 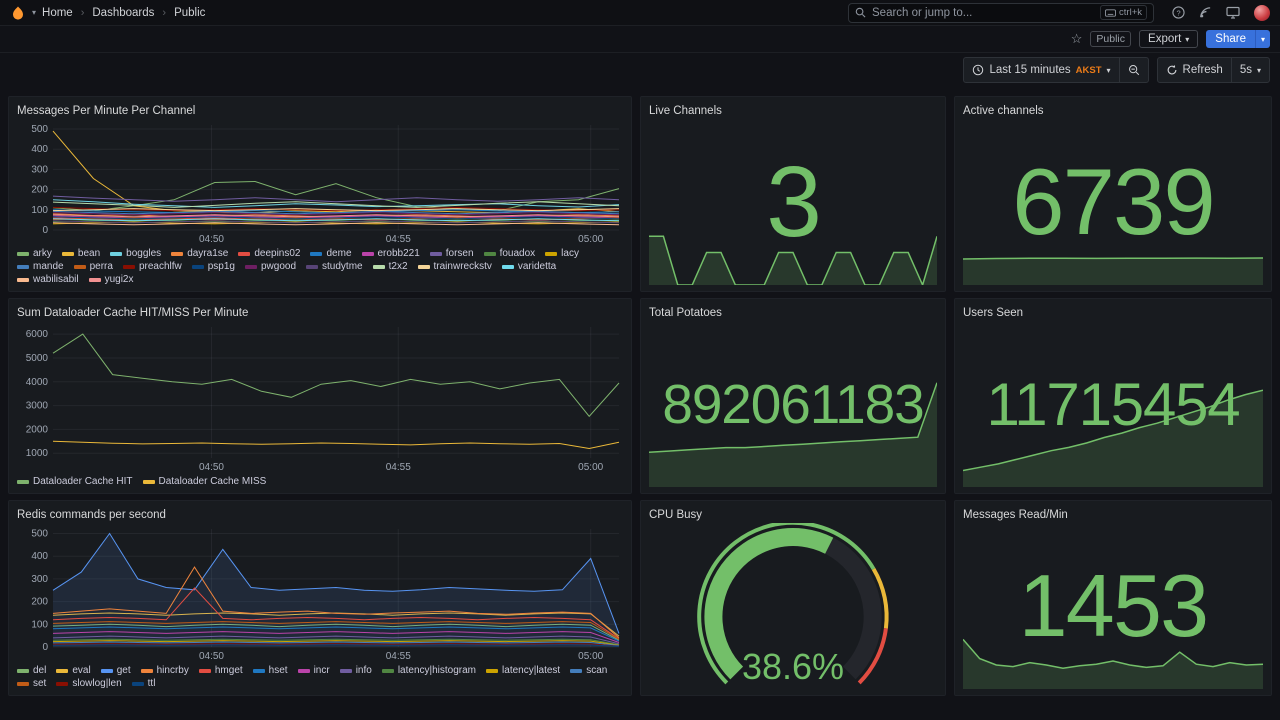 What do you see at coordinates (793, 606) in the screenshot?
I see `cpu-busy-gauge: 38.6%` at bounding box center [793, 606].